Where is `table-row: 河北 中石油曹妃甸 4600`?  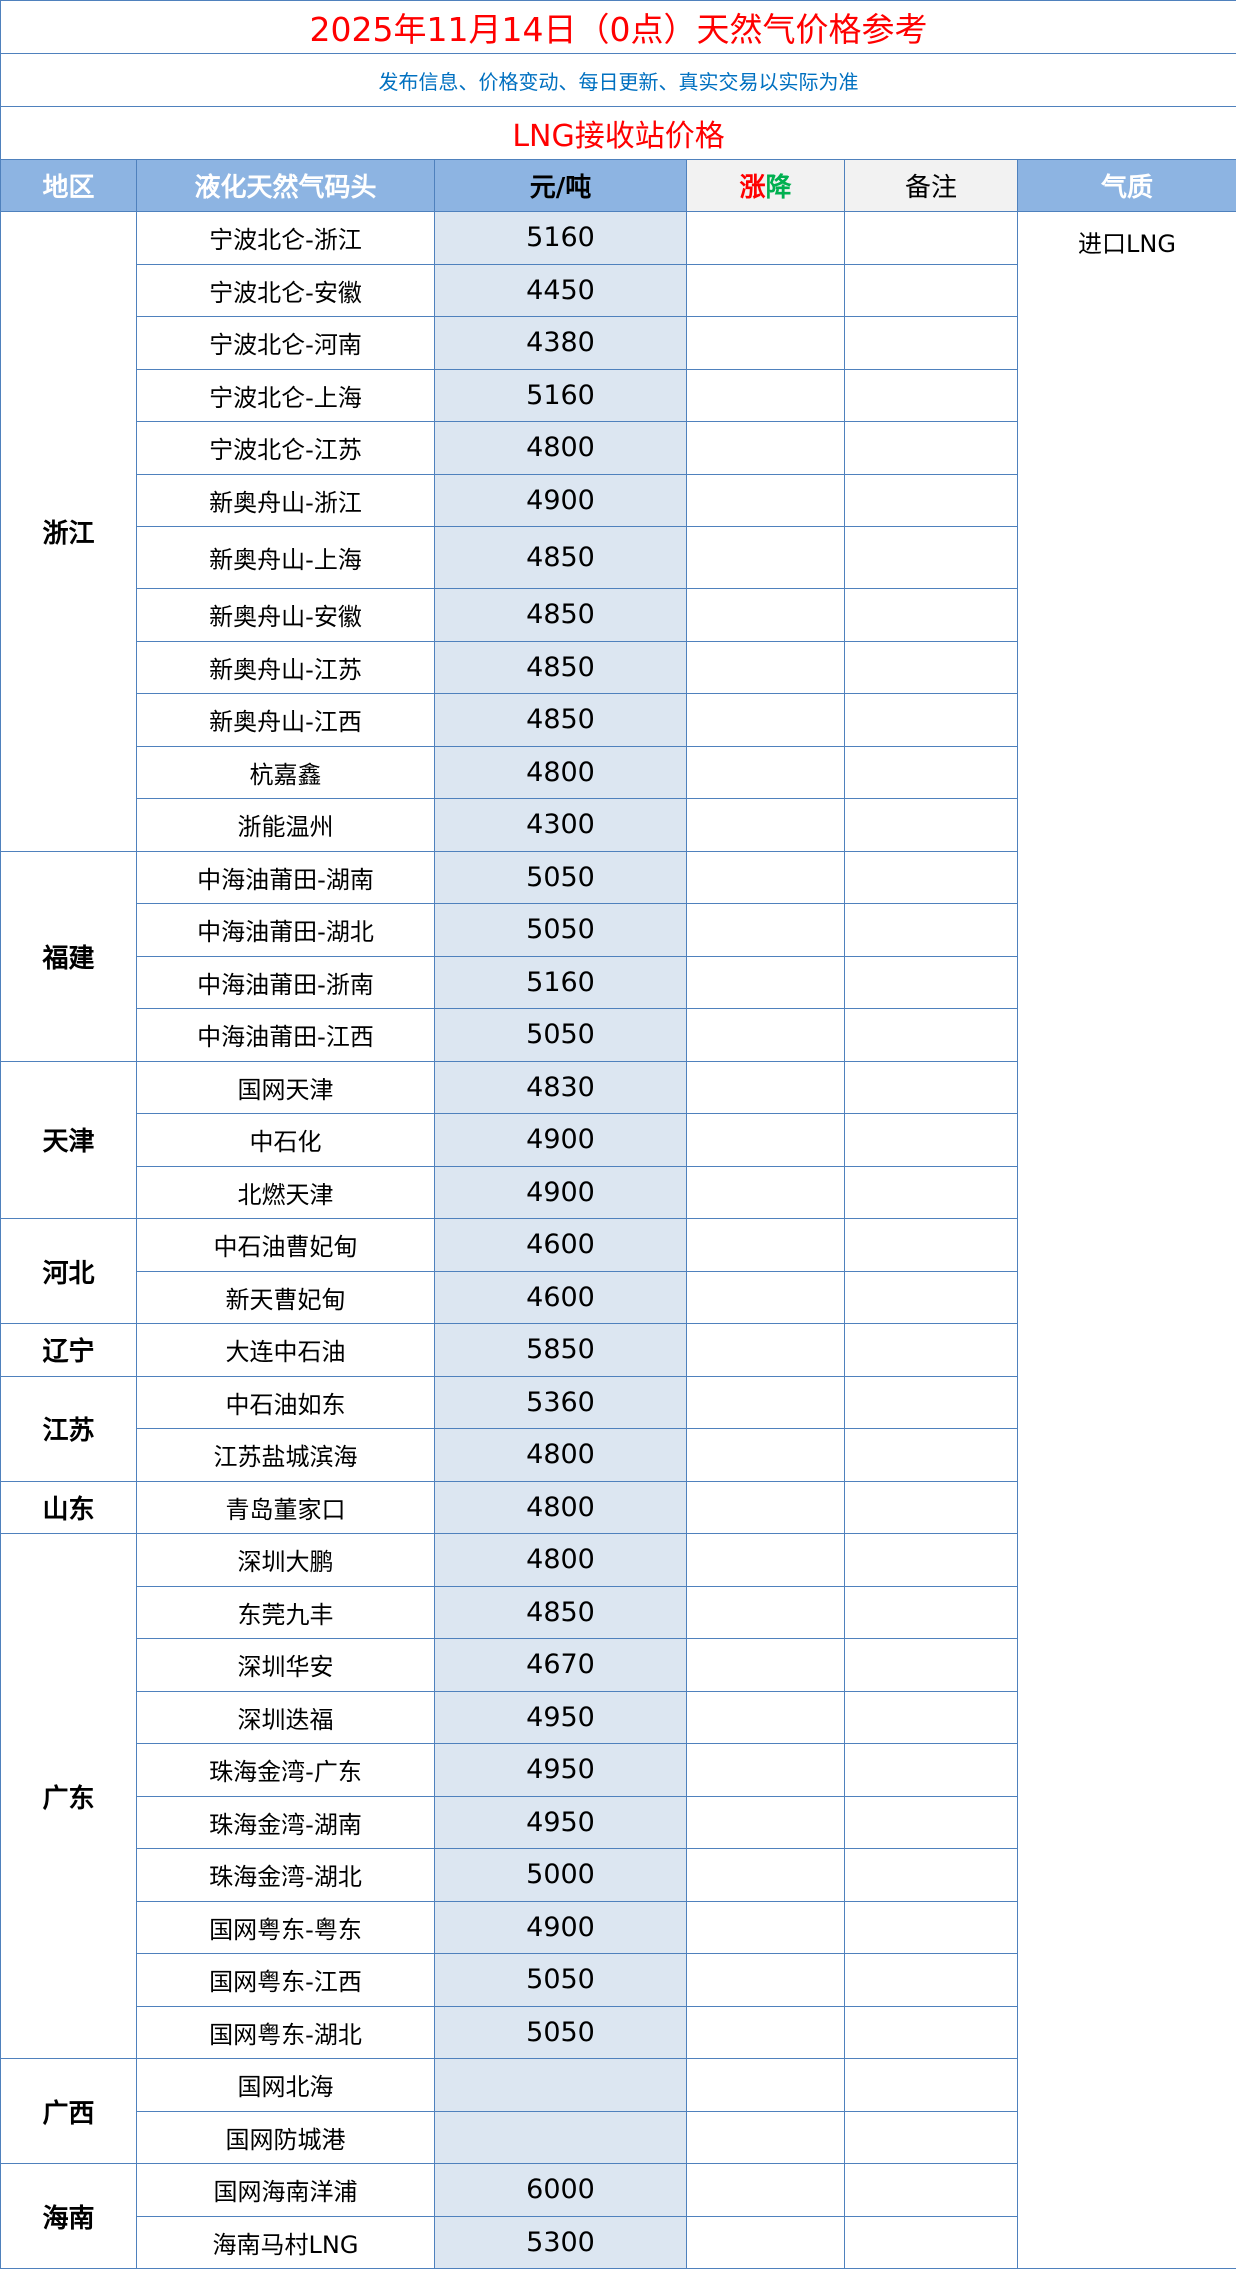
table-row: 河北 中石油曹妃甸 4600 is located at coordinates (618, 1271).